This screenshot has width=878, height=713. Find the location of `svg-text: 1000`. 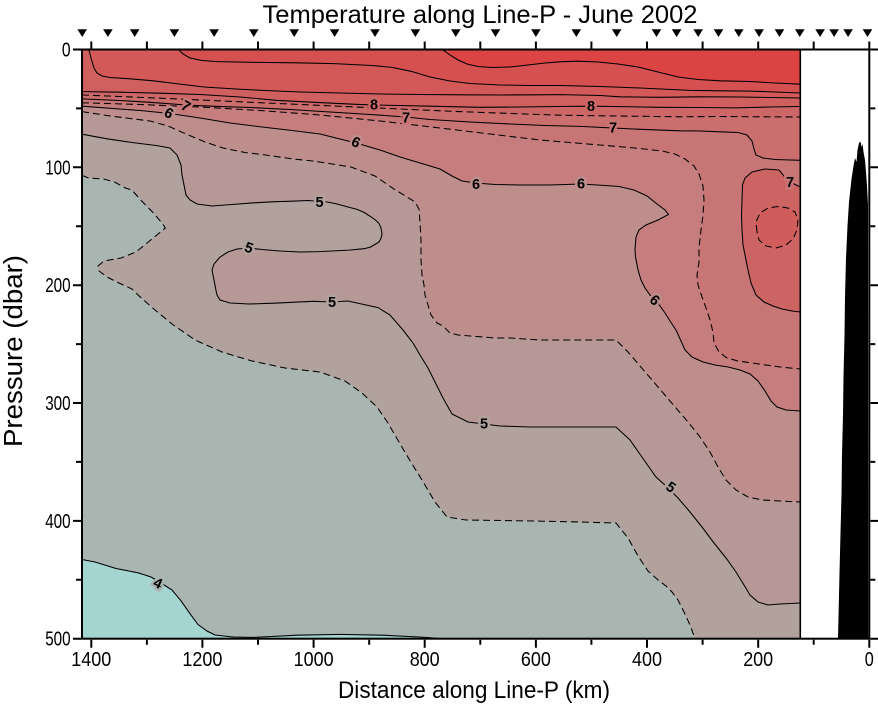

svg-text: 1000 is located at coordinates (314, 659).